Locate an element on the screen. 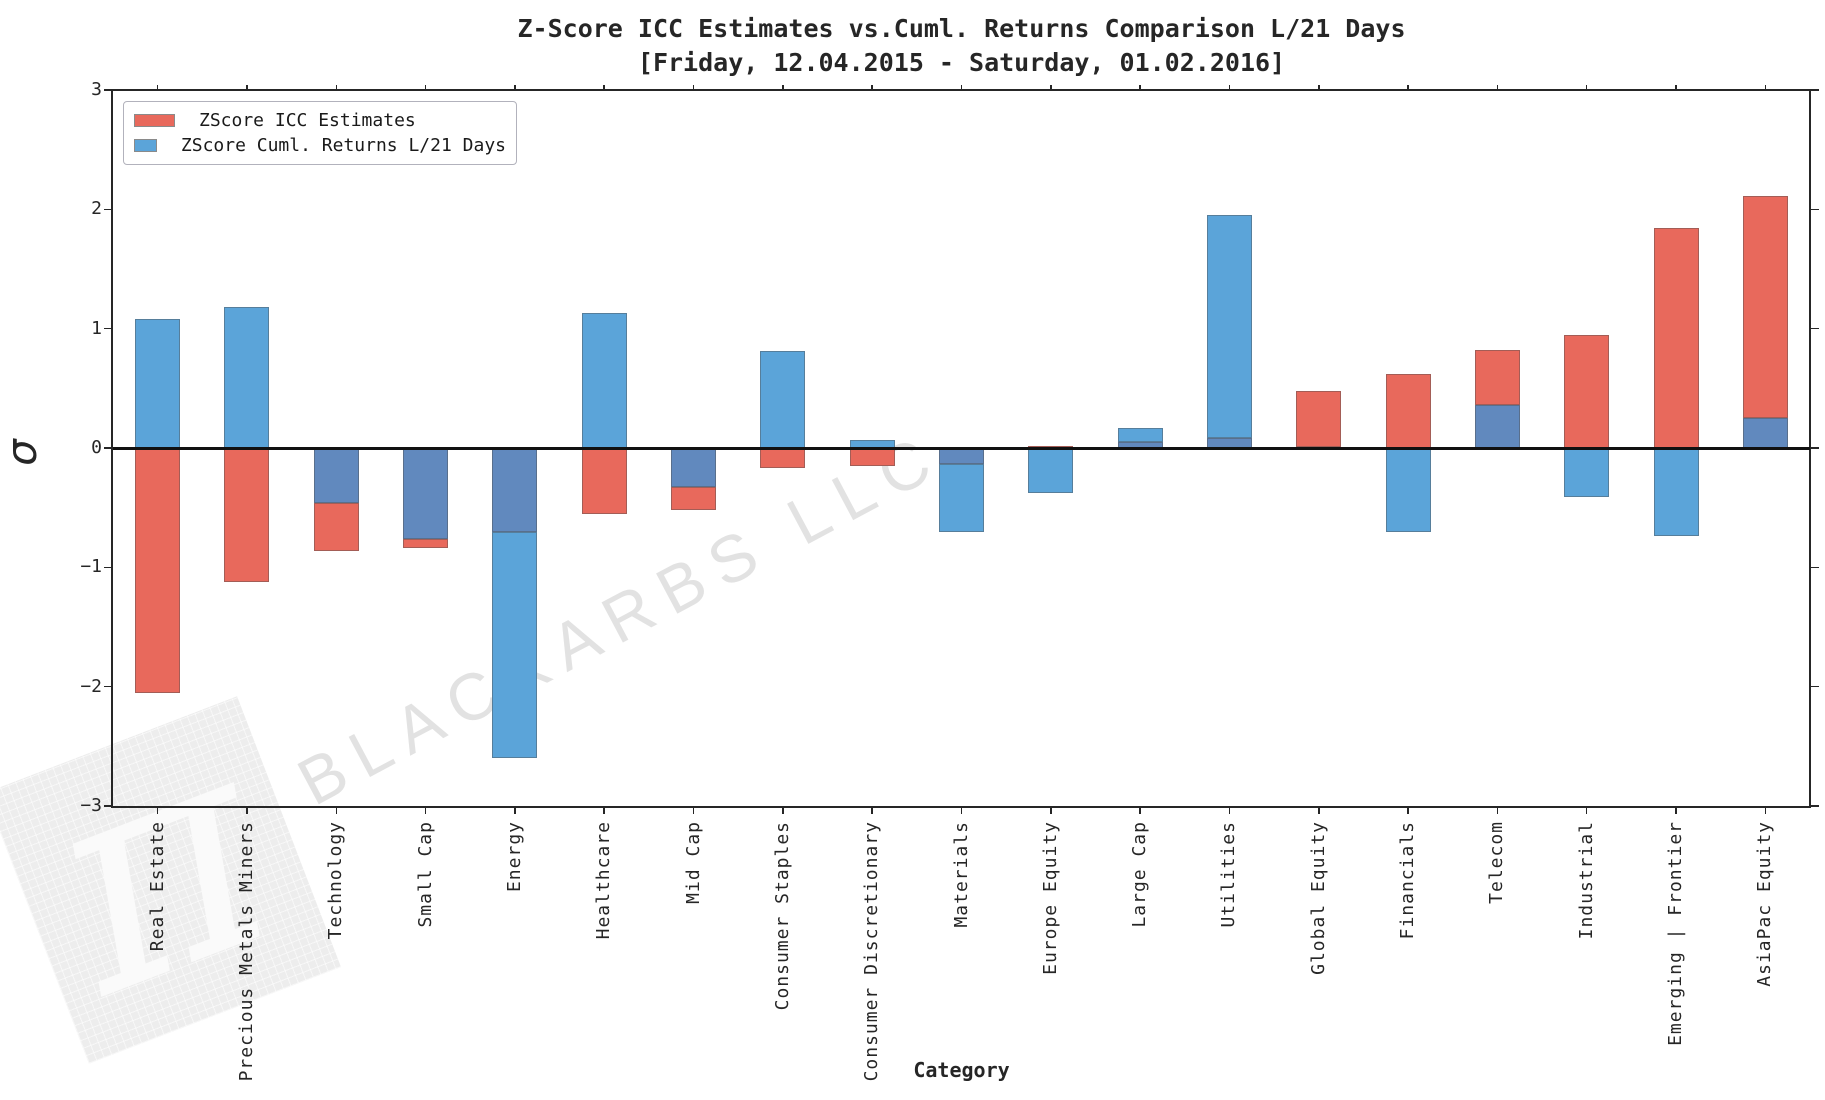 Image resolution: width=1825 pixels, height=1100 pixels. x-category-label: Telecom is located at coordinates (1497, 862).